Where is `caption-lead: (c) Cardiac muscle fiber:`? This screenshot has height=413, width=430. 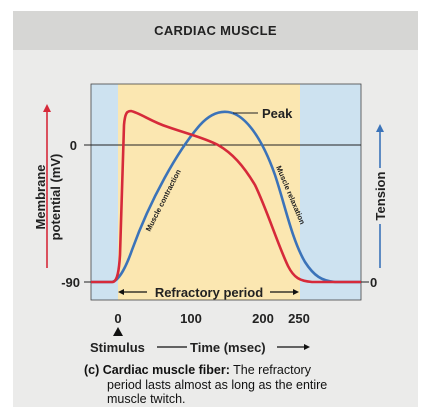
caption-lead: (c) Cardiac muscle fiber: is located at coordinates (157, 370).